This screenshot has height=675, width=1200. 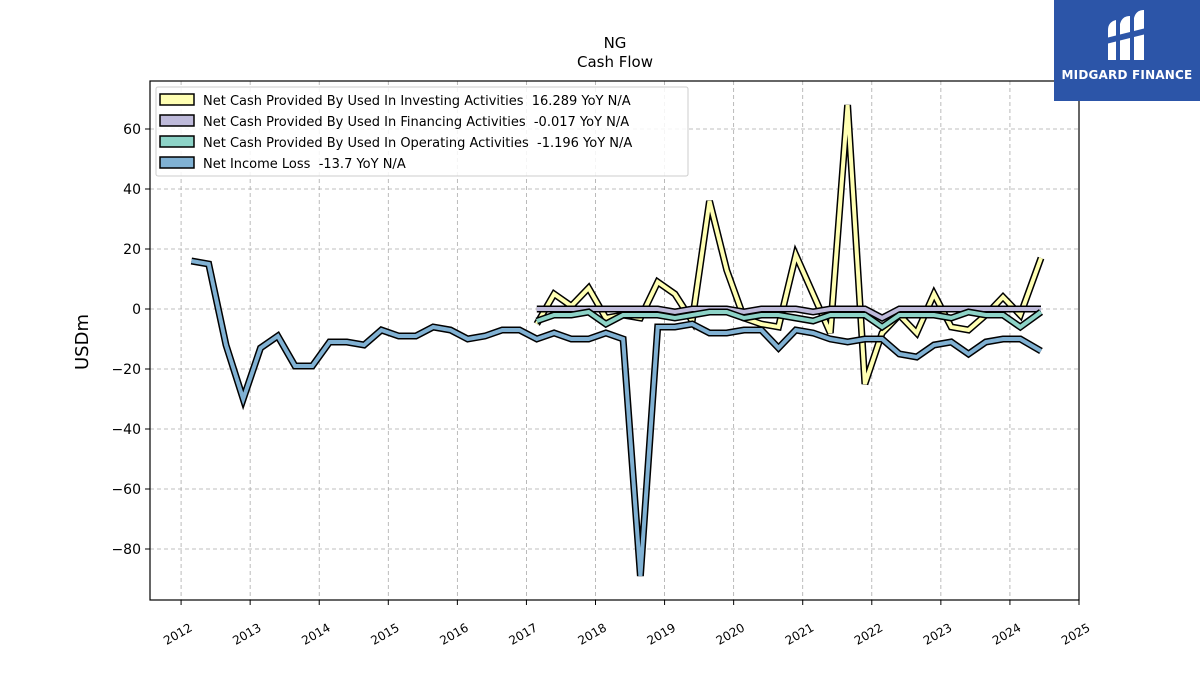 I want to click on x-tick-label: 2023, so click(x=937, y=633).